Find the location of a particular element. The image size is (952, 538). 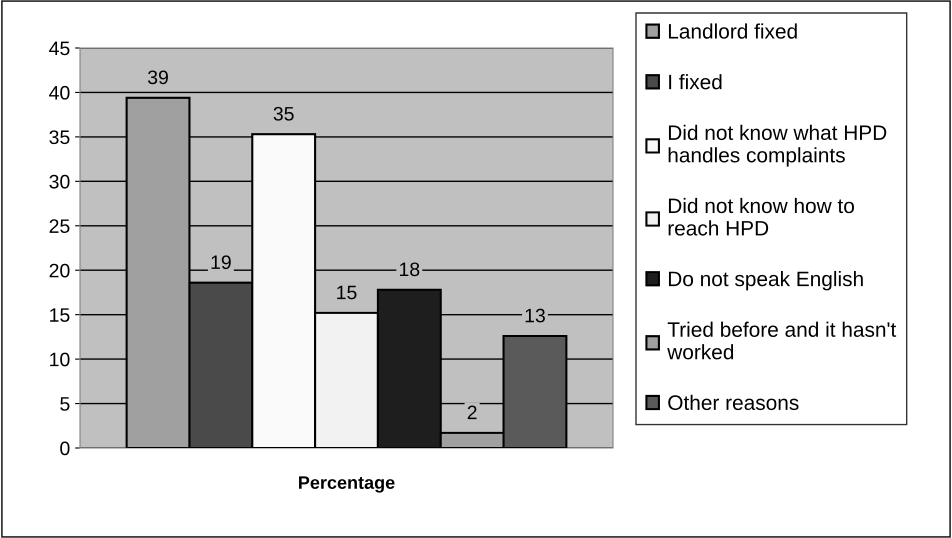

y-tick-label: 15 is located at coordinates (60, 315).